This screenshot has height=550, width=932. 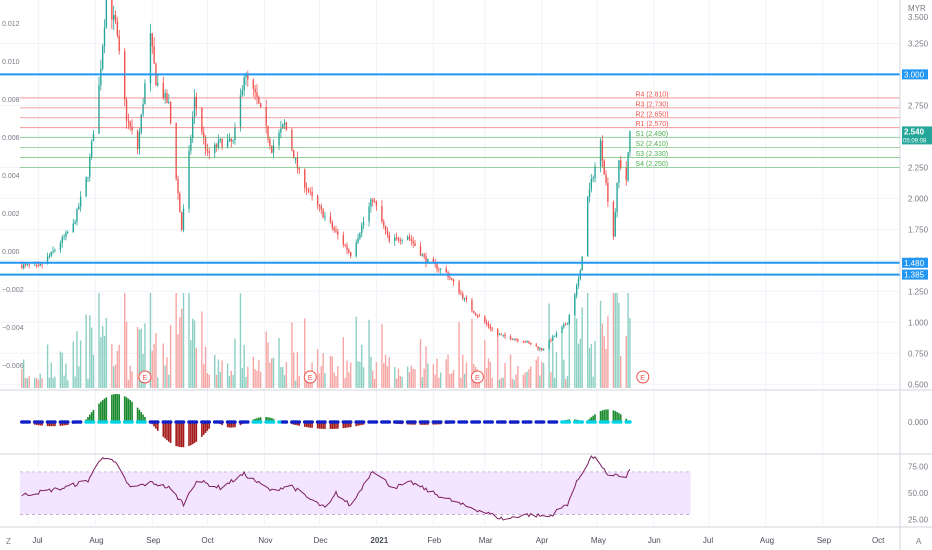 What do you see at coordinates (8, 541) in the screenshot?
I see `timezone-button: Z` at bounding box center [8, 541].